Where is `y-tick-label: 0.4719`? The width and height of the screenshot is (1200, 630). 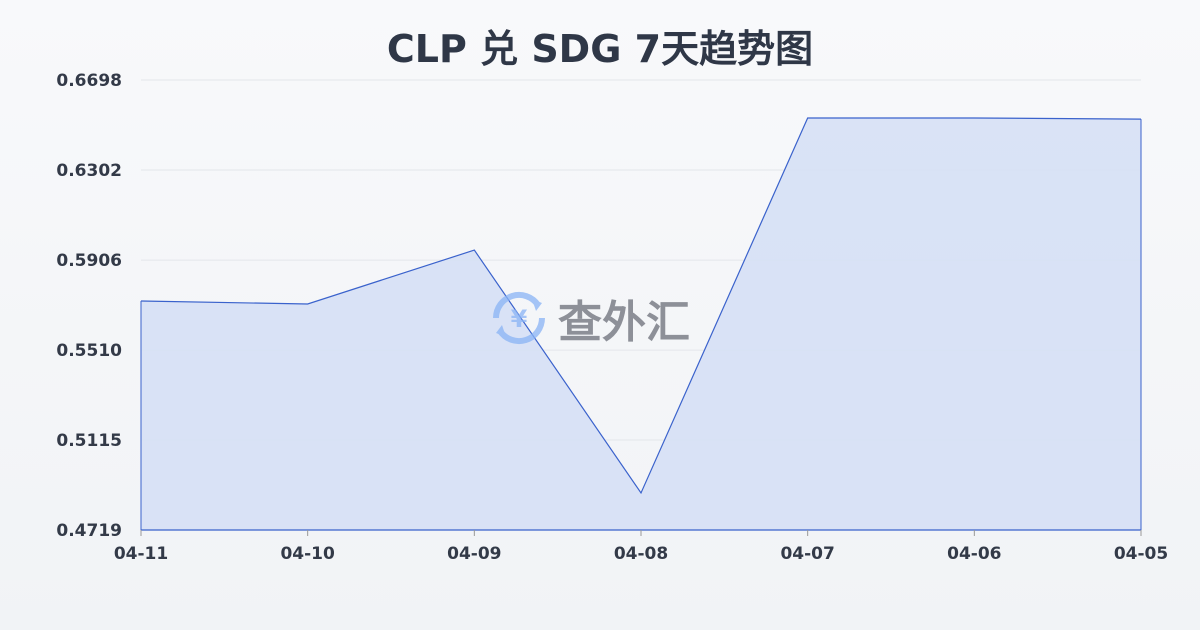
y-tick-label: 0.4719 is located at coordinates (89, 531).